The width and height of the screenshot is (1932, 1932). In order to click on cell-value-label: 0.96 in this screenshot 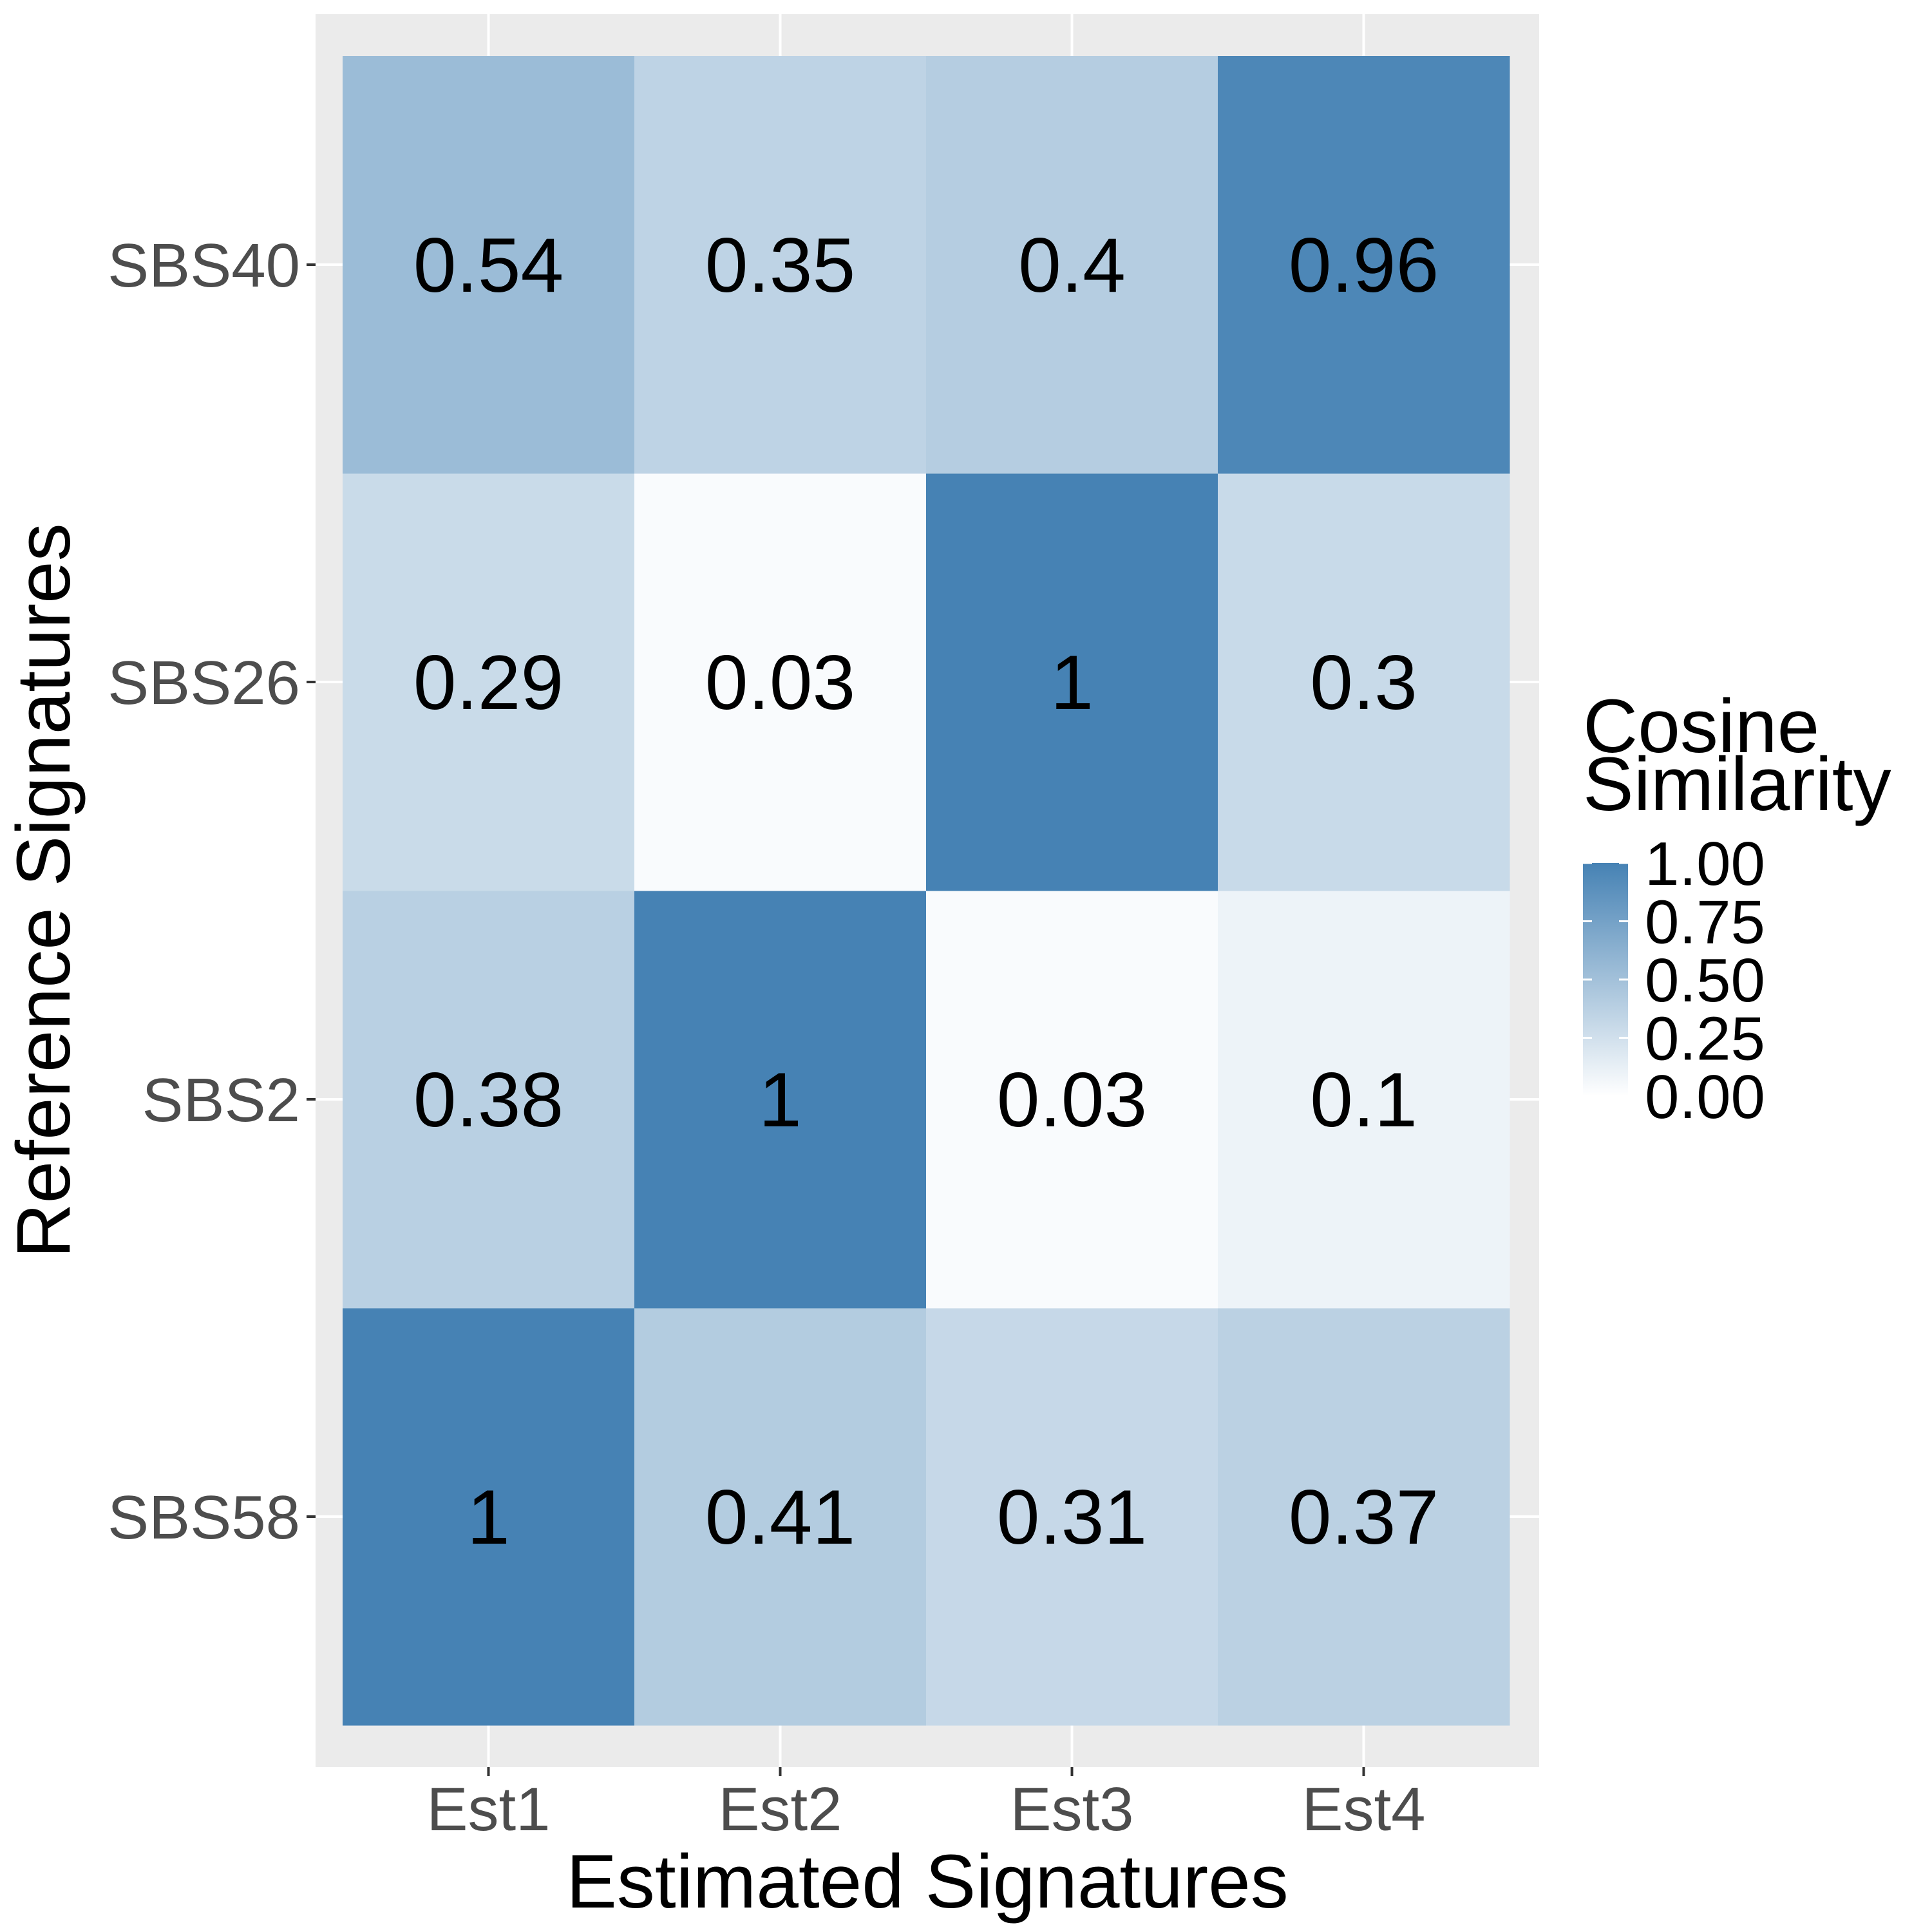, I will do `click(1364, 265)`.